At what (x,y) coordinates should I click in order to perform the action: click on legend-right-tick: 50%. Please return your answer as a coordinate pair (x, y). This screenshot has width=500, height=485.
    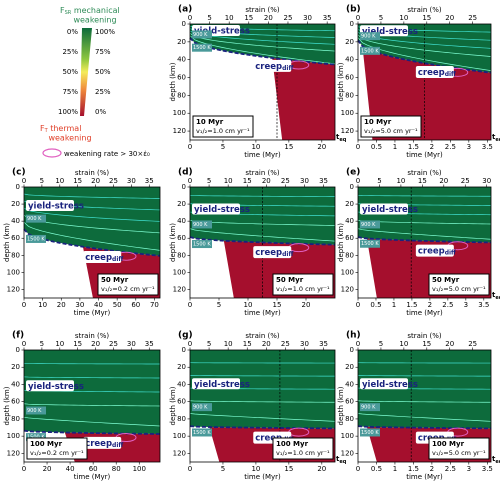
    Looking at the image, I should click on (103, 72).